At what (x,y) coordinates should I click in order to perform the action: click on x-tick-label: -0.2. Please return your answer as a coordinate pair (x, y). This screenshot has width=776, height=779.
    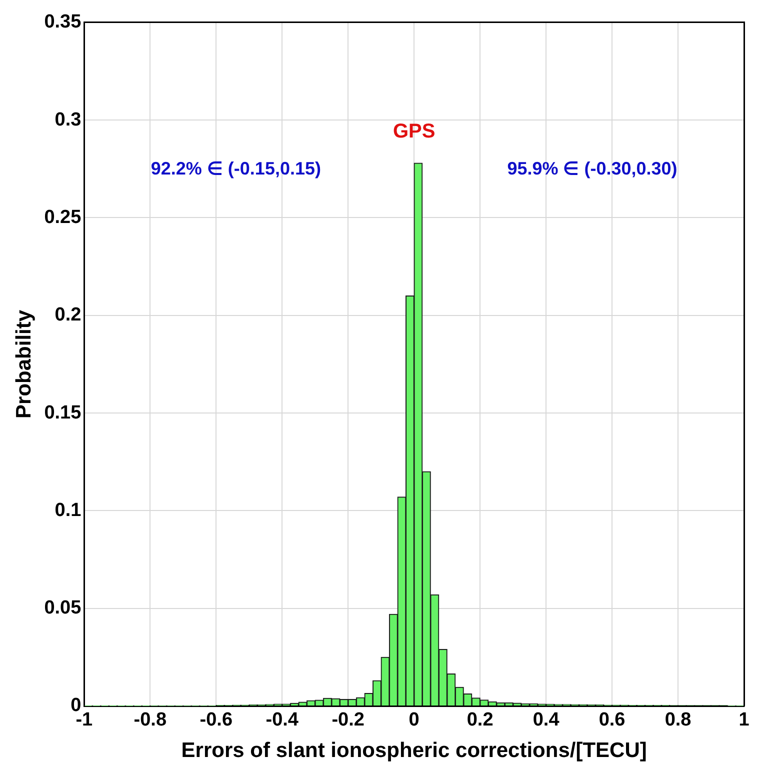
    Looking at the image, I should click on (348, 720).